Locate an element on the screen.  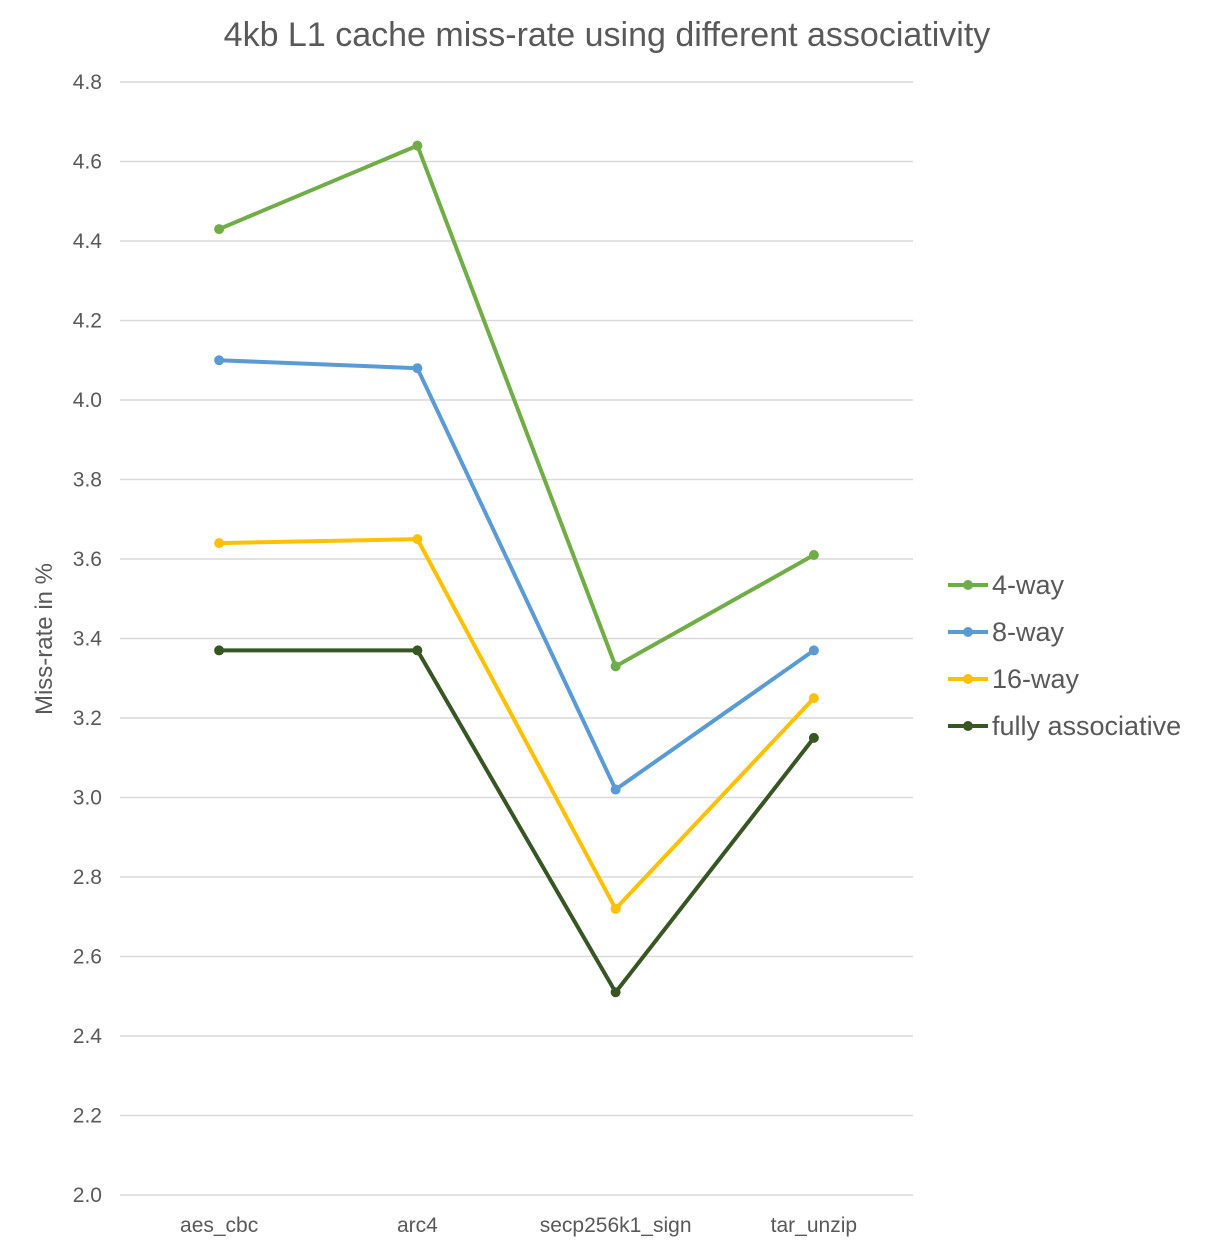
y-tick-label: 4.6 is located at coordinates (87, 162).